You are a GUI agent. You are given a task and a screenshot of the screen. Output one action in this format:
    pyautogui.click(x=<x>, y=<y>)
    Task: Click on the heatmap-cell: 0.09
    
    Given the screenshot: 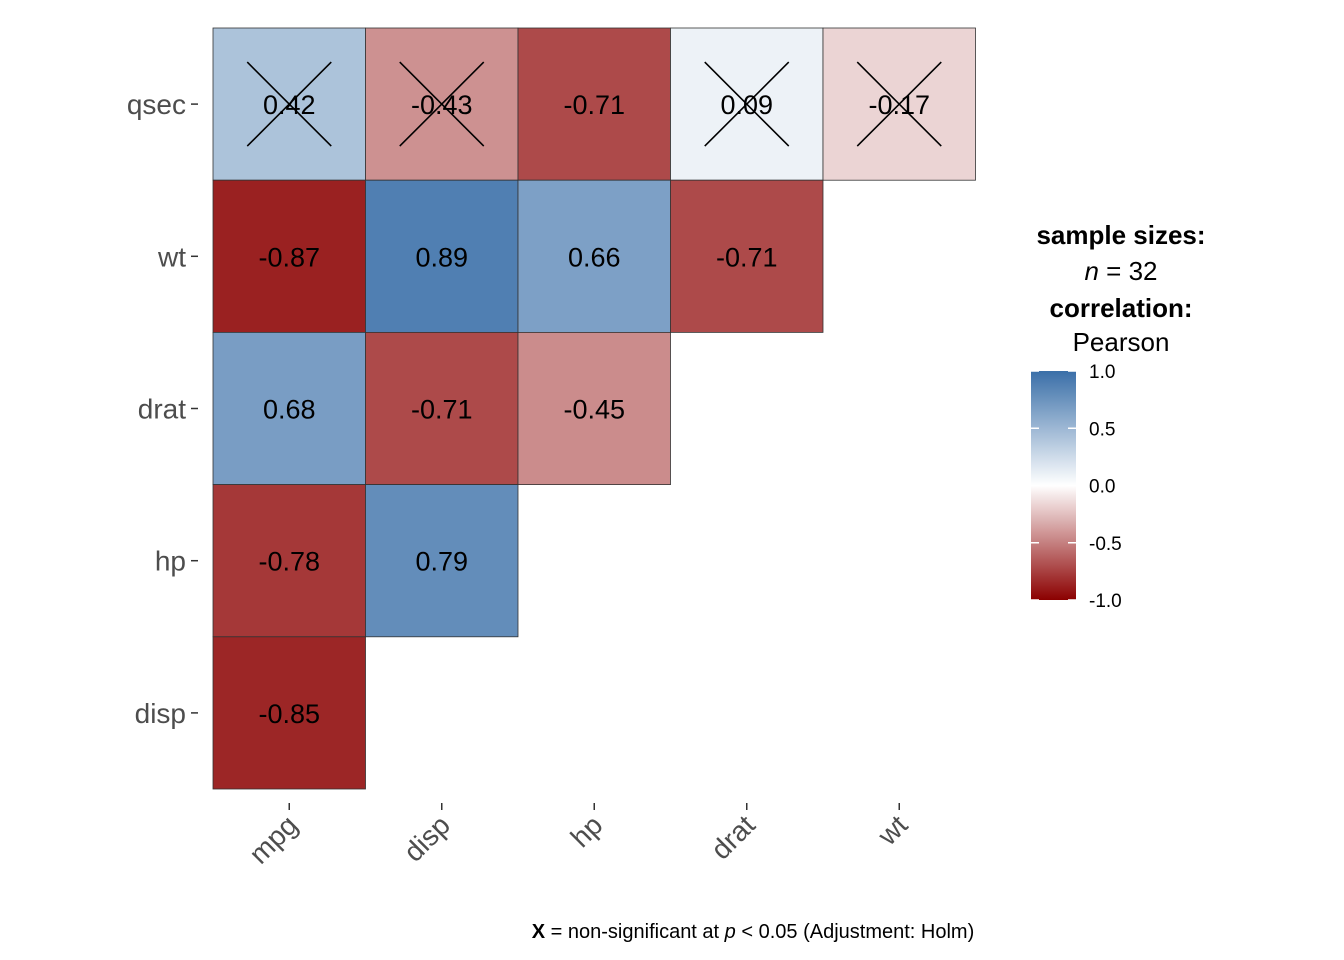 What is the action you would take?
    pyautogui.click(x=747, y=104)
    